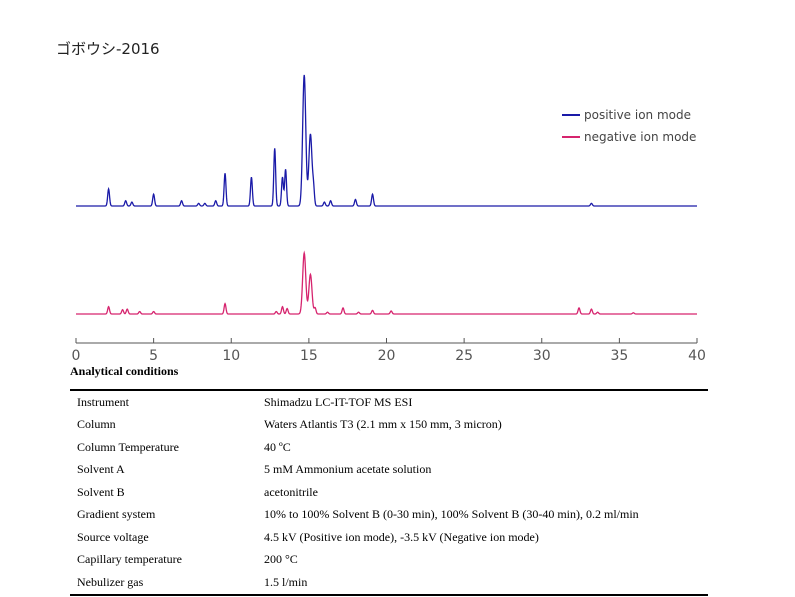 This screenshot has width=795, height=597. Describe the element at coordinates (116, 514) in the screenshot. I see `row-label: Gradient system` at that location.